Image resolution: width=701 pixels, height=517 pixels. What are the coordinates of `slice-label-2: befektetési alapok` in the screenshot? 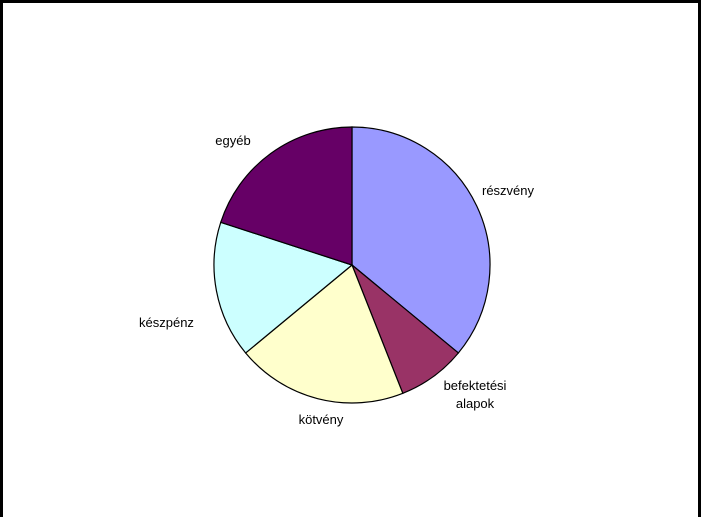 It's located at (475, 394).